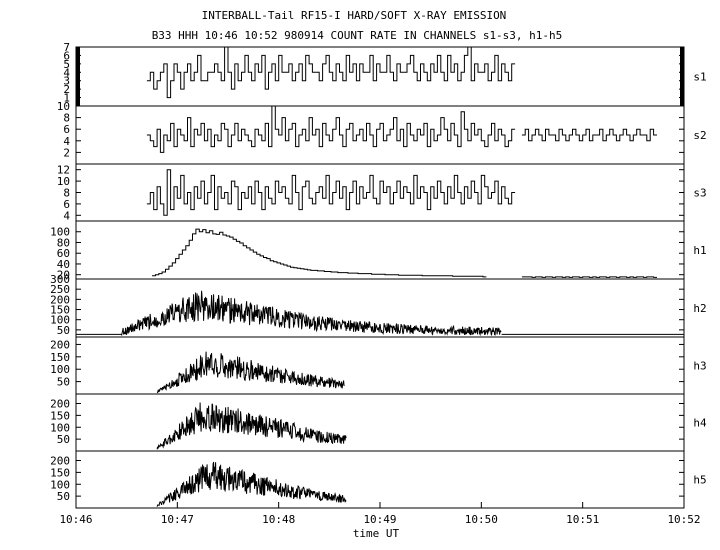 Image resolution: width=720 pixels, height=550 pixels. I want to click on y-tick-label-s2: 10, so click(63, 106).